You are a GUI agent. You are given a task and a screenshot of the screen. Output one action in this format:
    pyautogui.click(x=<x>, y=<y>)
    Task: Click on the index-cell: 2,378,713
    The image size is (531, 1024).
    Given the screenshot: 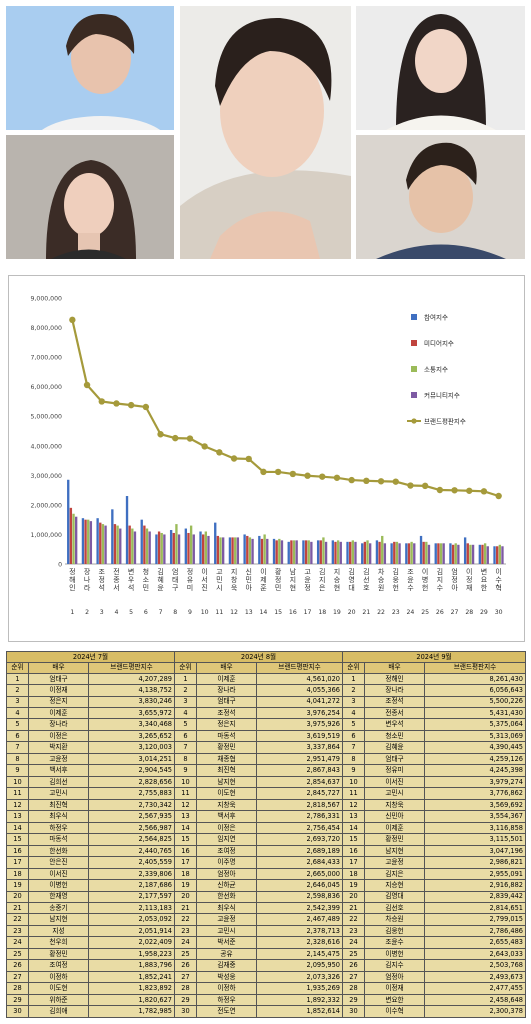 What is the action you would take?
    pyautogui.click(x=299, y=931)
    